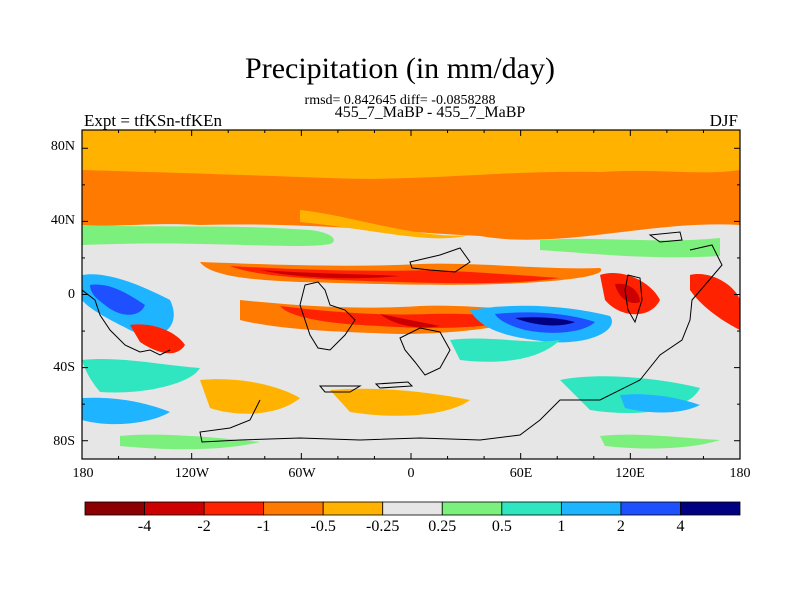 The height and width of the screenshot is (600, 800). I want to click on colorbar-label: -0.25, so click(383, 526).